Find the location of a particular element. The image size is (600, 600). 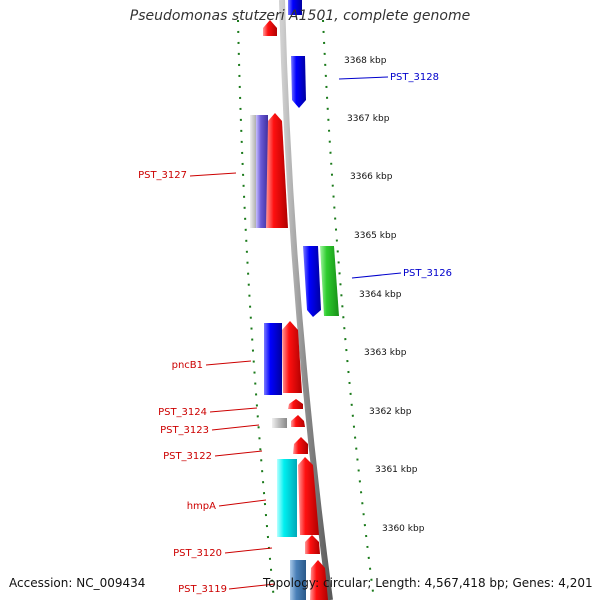

kbp-tick-label: 3363 kbp is located at coordinates (385, 353).